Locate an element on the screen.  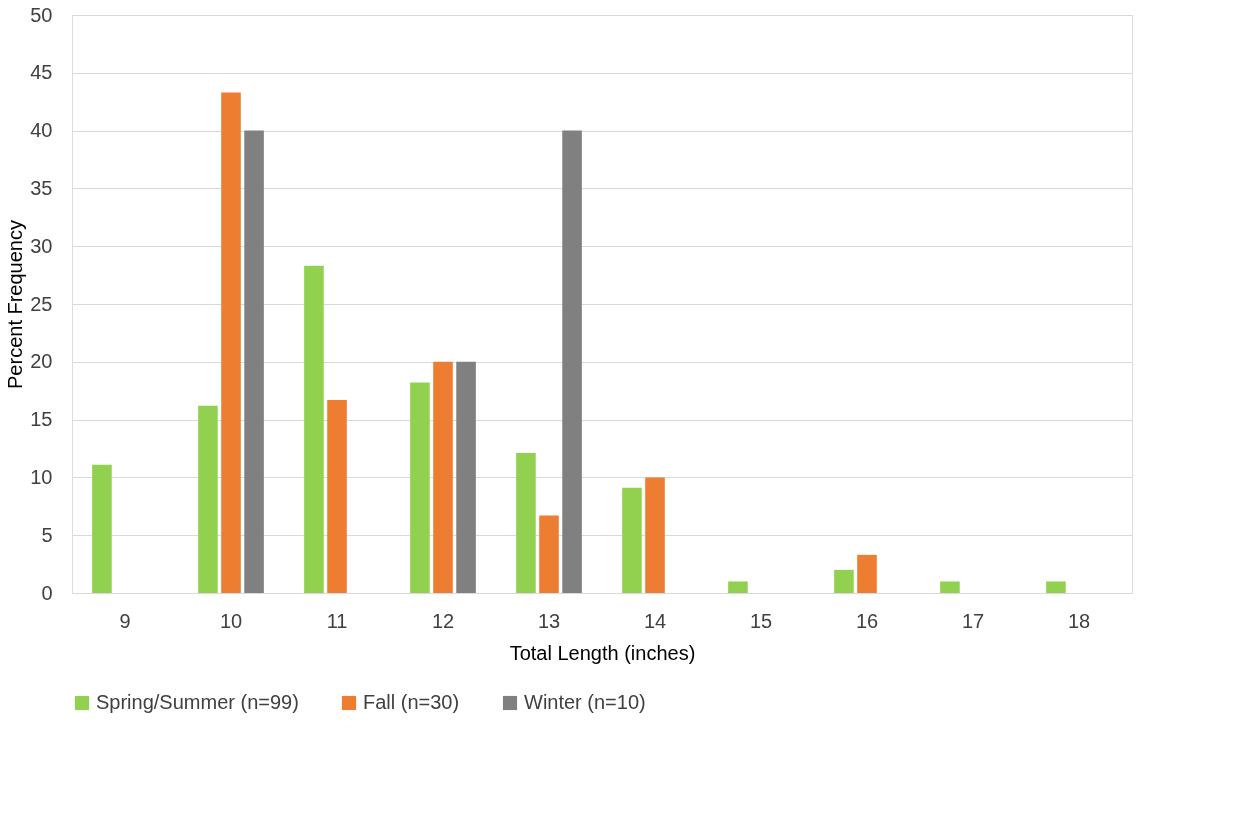
x-tick-label: 18 is located at coordinates (1079, 620).